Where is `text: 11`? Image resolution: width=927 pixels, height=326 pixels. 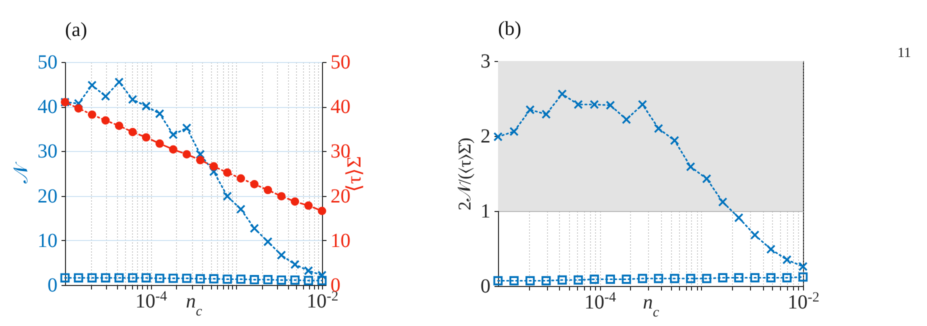
text: 11 is located at coordinates (904, 54).